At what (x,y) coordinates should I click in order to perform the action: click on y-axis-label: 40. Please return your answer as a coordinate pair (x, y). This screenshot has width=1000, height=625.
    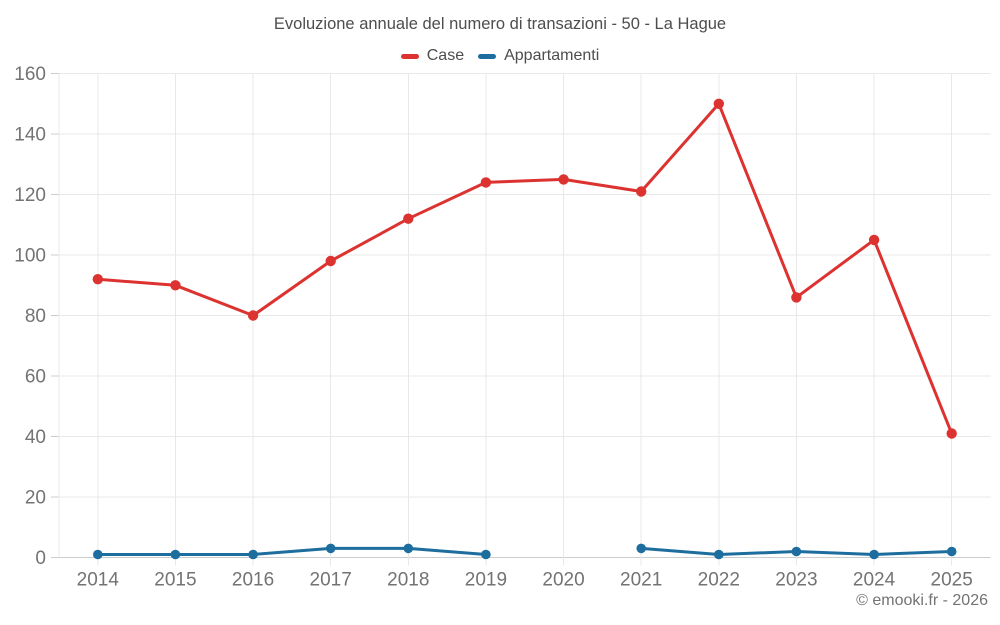
    Looking at the image, I should click on (35, 437).